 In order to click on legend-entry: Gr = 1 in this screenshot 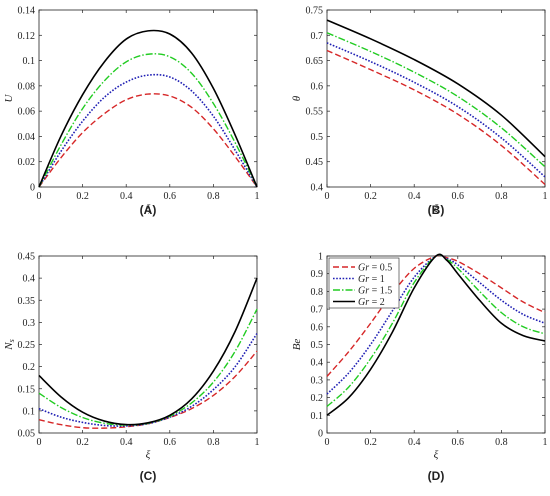, I will do `click(371, 279)`.